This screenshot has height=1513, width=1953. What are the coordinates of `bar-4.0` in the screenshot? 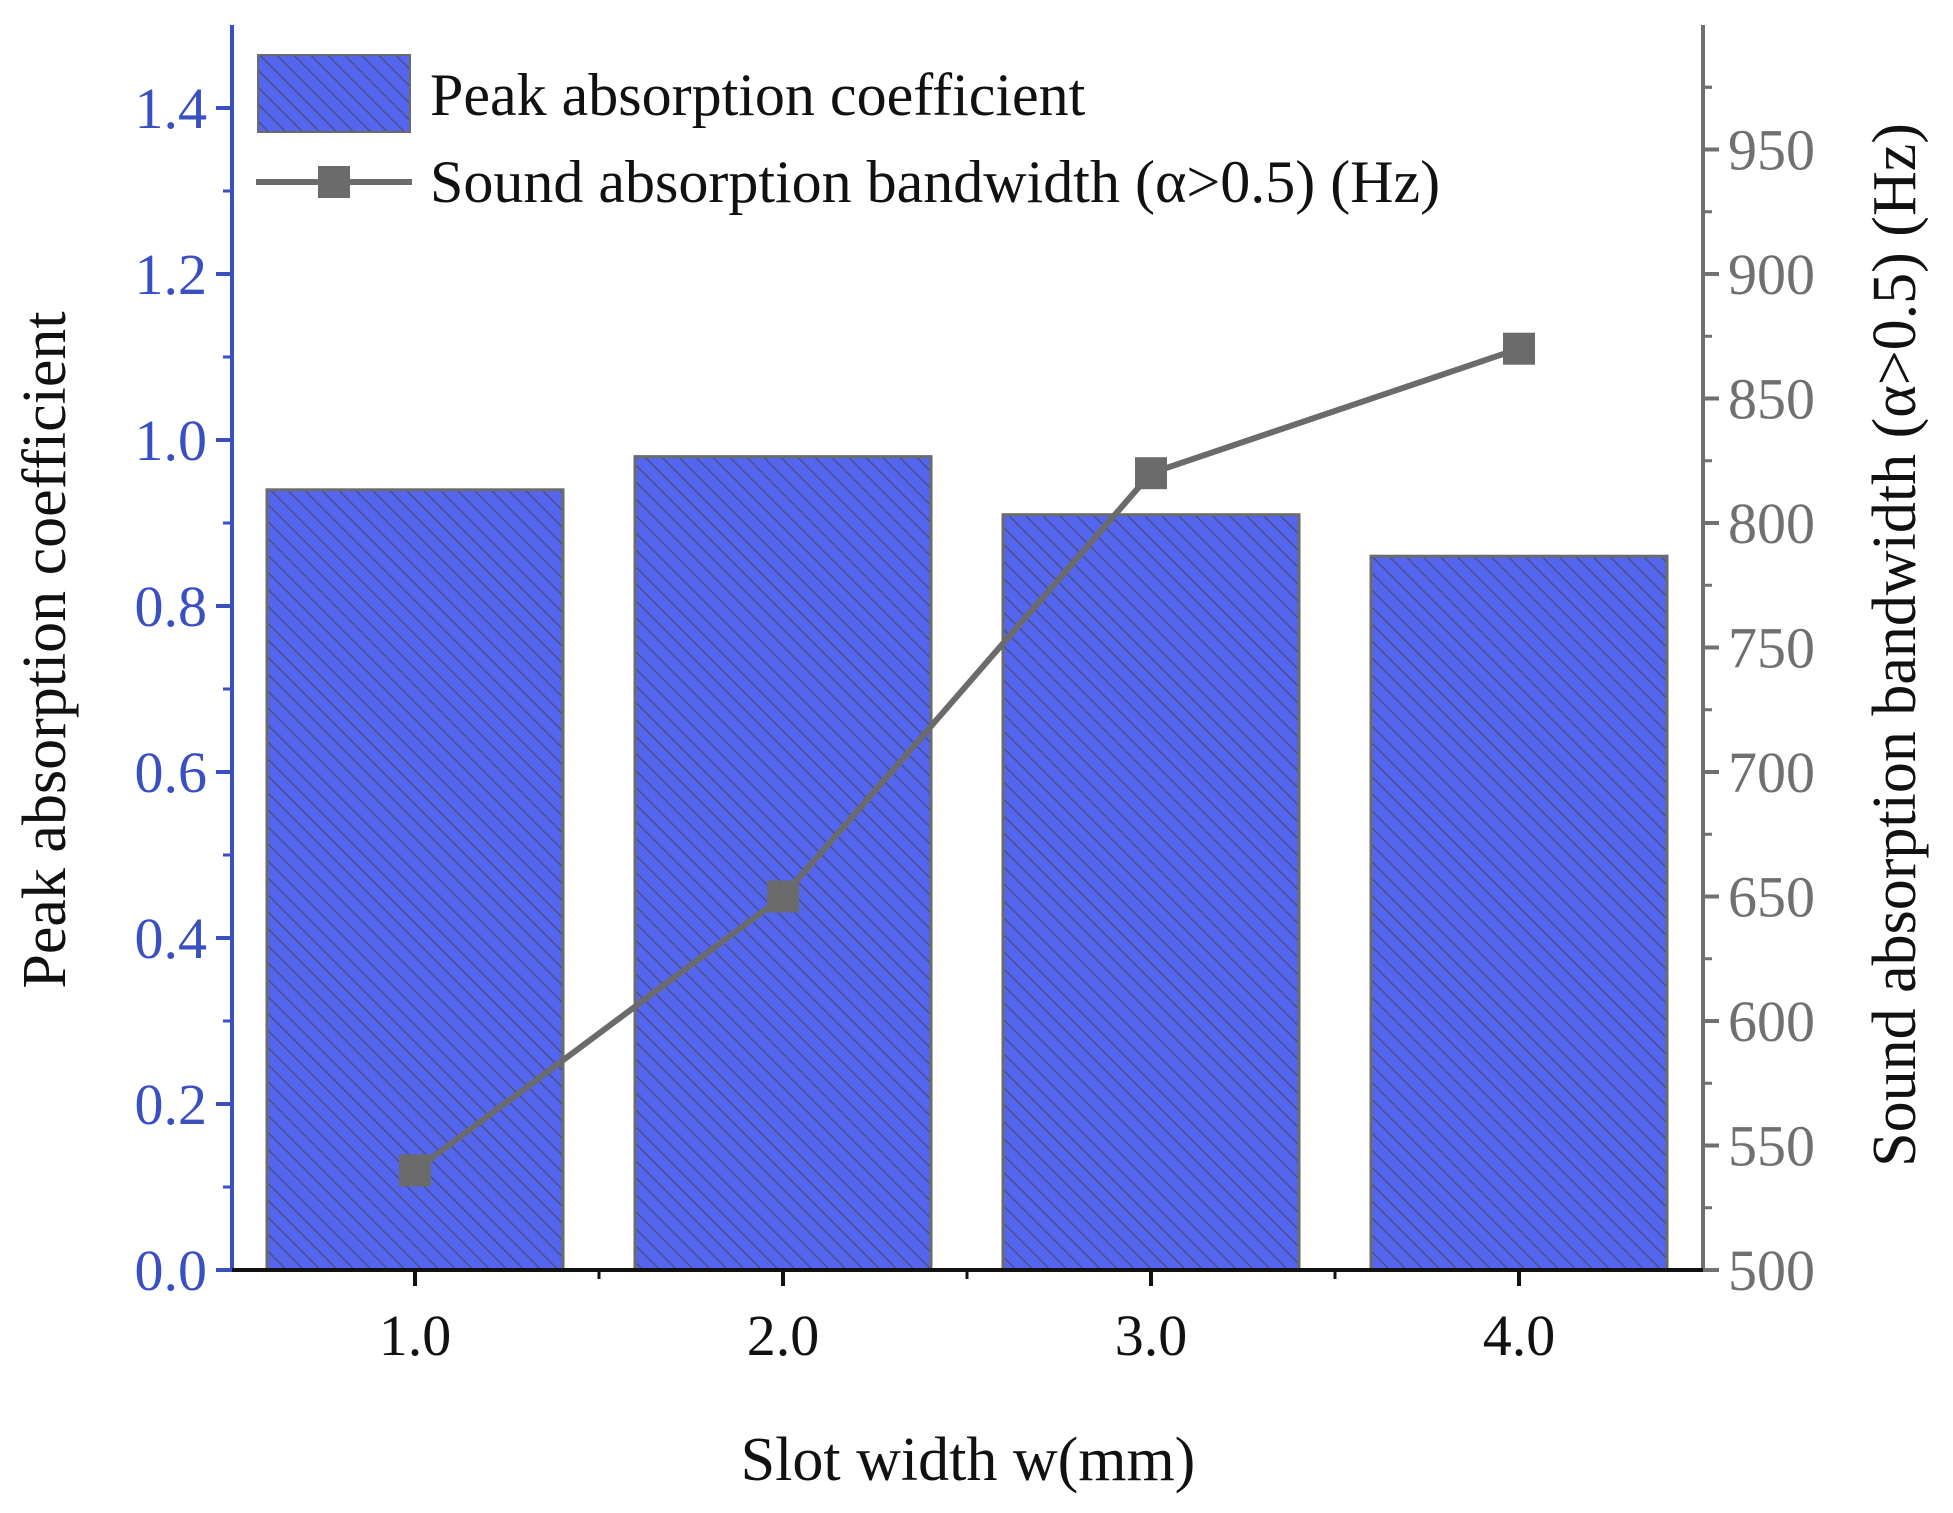 It's located at (1519, 913).